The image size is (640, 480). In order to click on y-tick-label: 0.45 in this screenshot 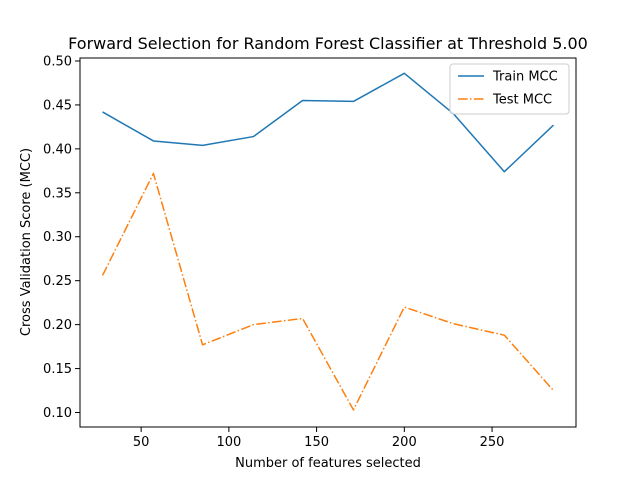, I will do `click(57, 105)`.